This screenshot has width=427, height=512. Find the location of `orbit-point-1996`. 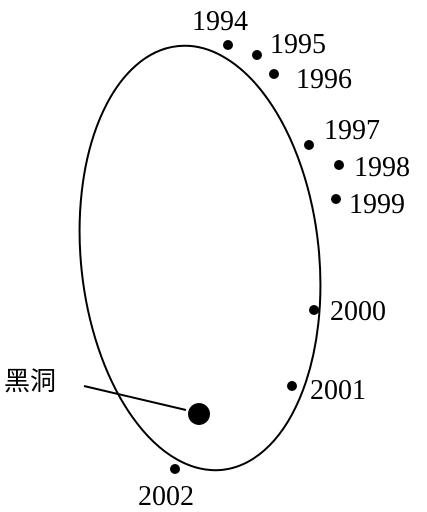

orbit-point-1996 is located at coordinates (274, 74).